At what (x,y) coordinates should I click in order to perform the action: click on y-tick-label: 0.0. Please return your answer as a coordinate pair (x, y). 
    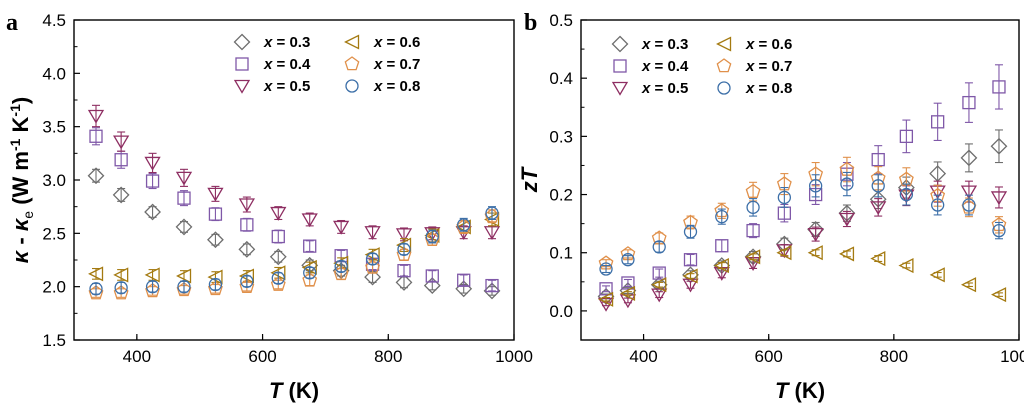
    Looking at the image, I should click on (561, 311).